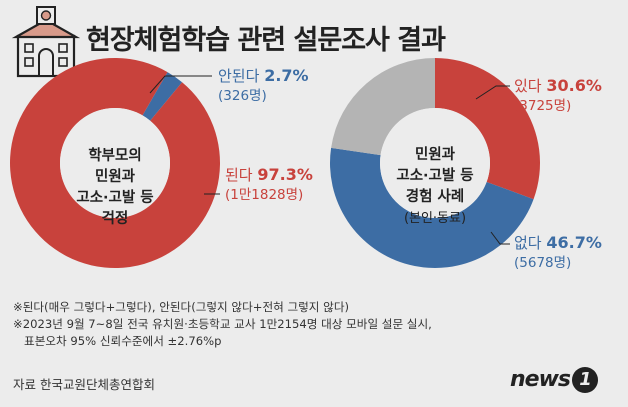 The width and height of the screenshot is (628, 407). Describe the element at coordinates (264, 195) in the screenshot. I see `slice-count: (1만1828명)` at that location.